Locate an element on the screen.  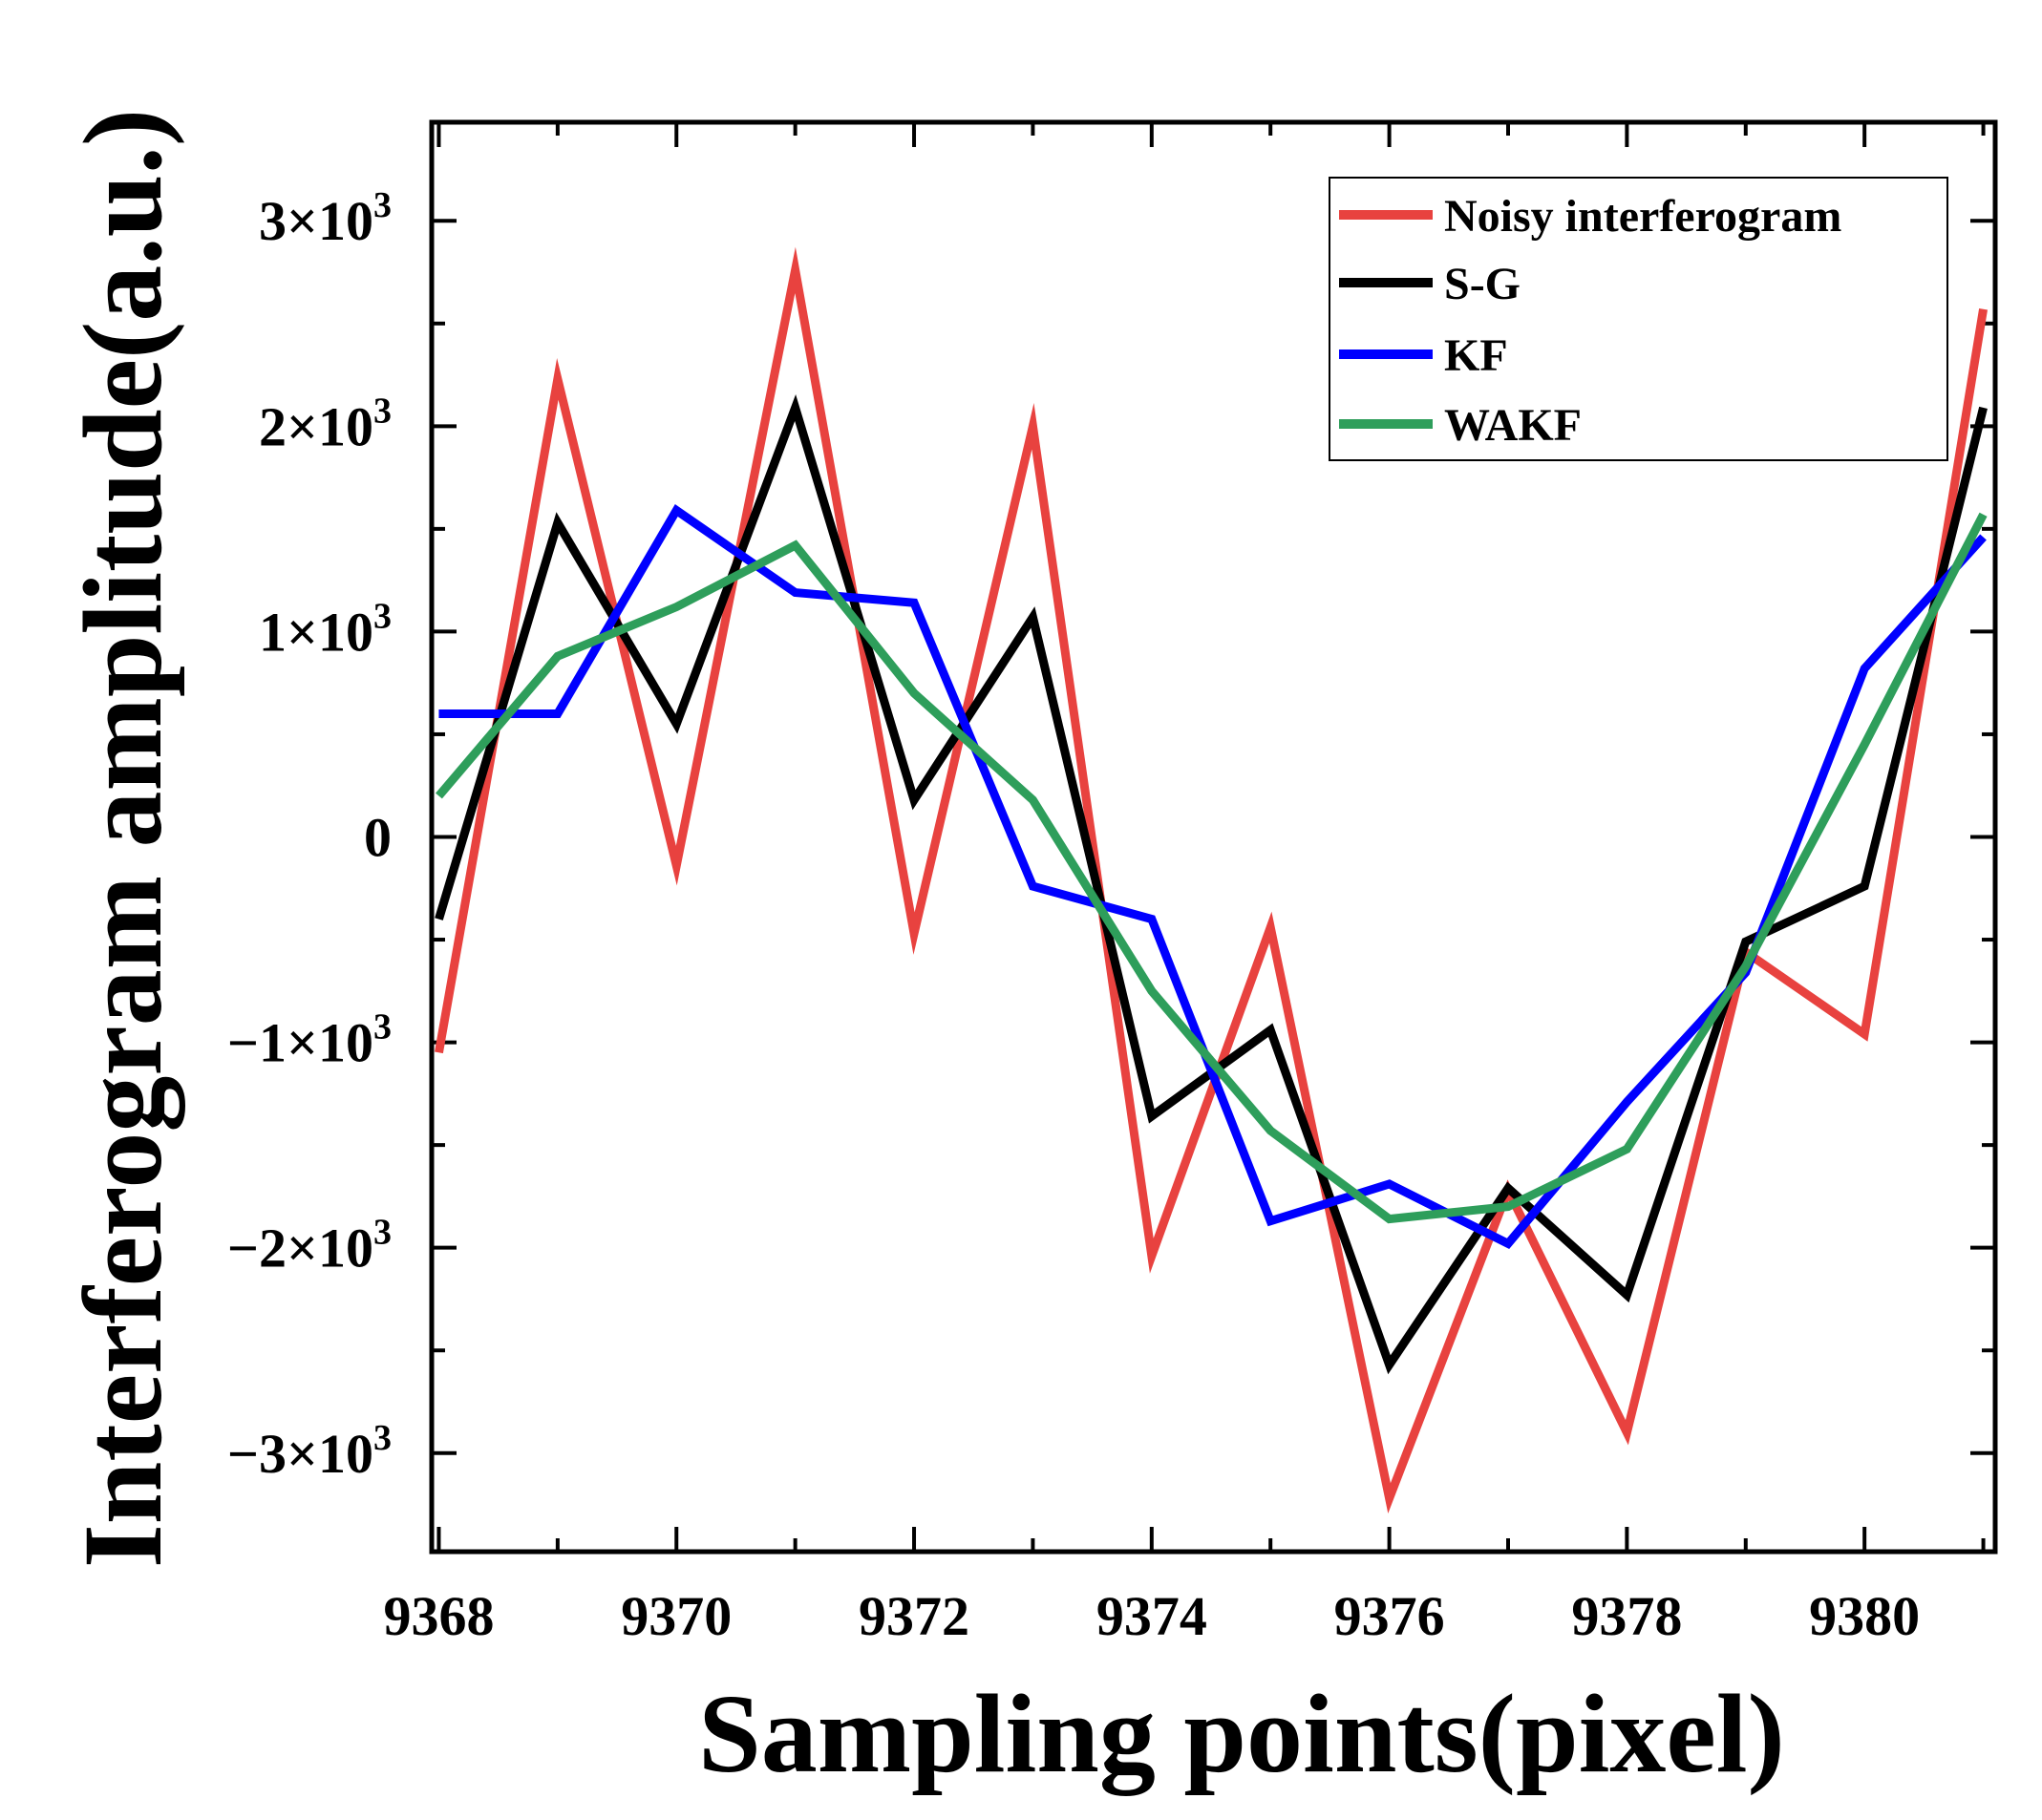
y-tick-label: 3×10³ is located at coordinates (326, 219).